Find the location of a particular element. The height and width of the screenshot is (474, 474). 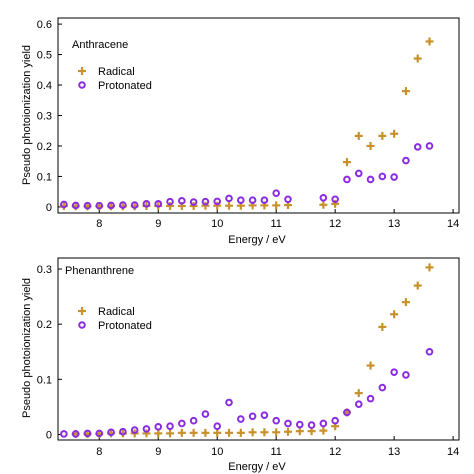

y-tick-label: 0 is located at coordinates (49, 435).